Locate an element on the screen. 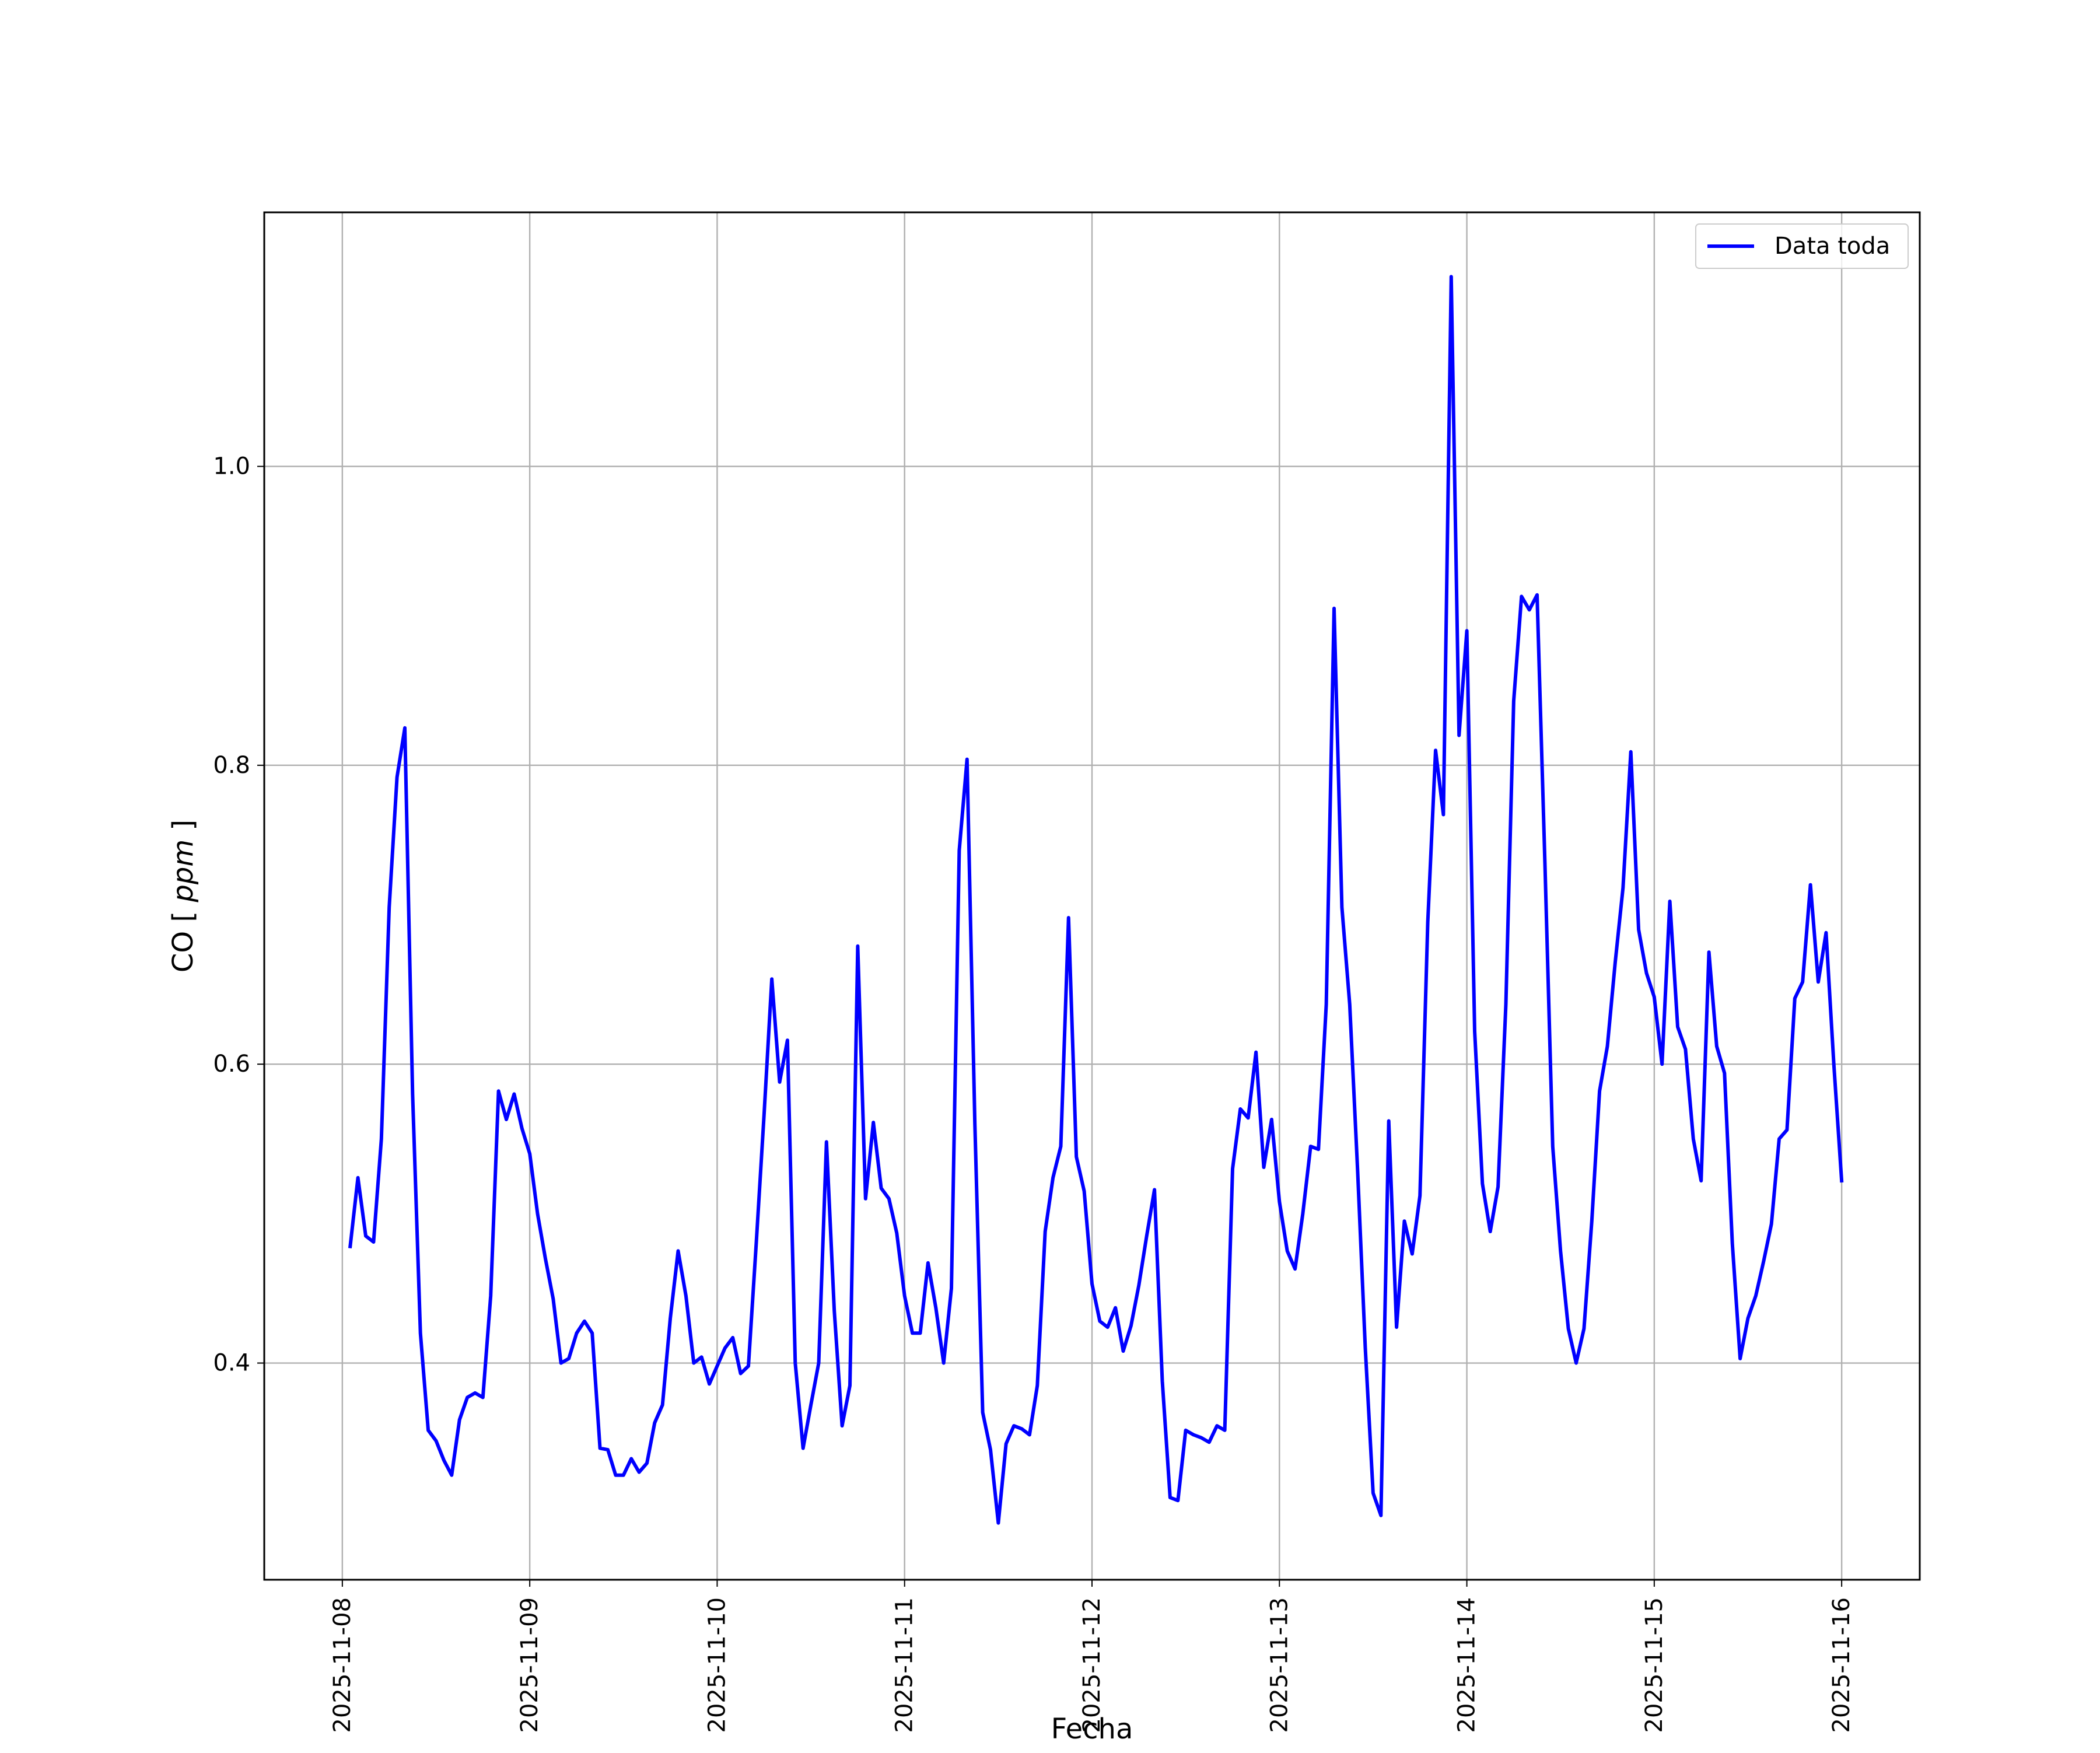  y-axis-label: CO [ ppm ] is located at coordinates (183, 896).